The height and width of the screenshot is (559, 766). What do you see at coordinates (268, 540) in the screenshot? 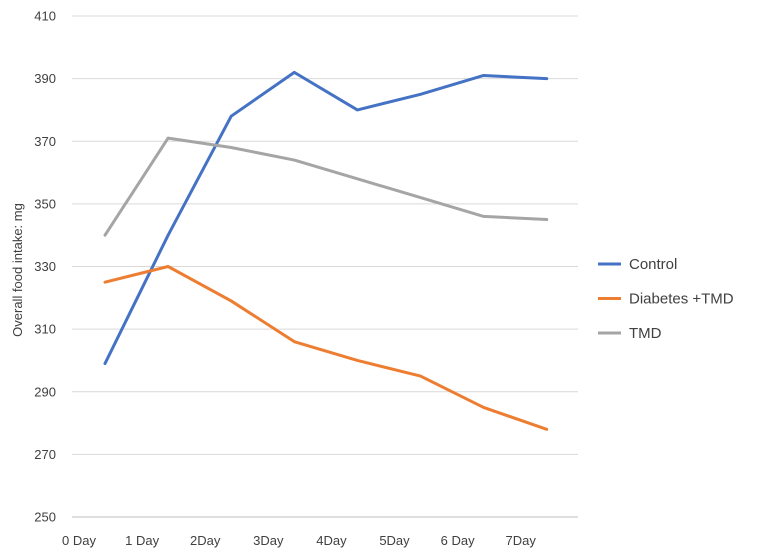
I see `x-tick-label: 3Day` at bounding box center [268, 540].